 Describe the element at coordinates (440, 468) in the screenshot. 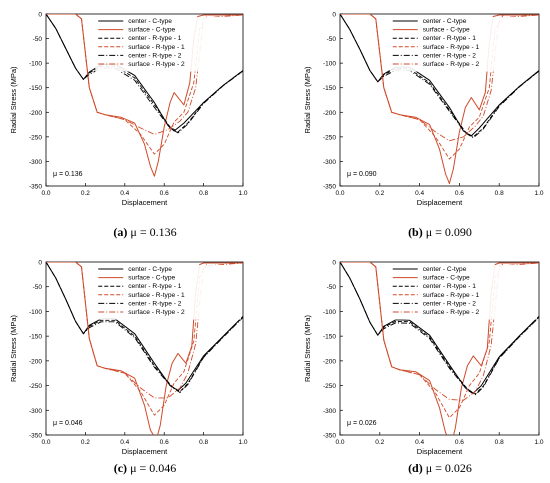

I see `panel-caption: (d) μ = 0.026` at that location.